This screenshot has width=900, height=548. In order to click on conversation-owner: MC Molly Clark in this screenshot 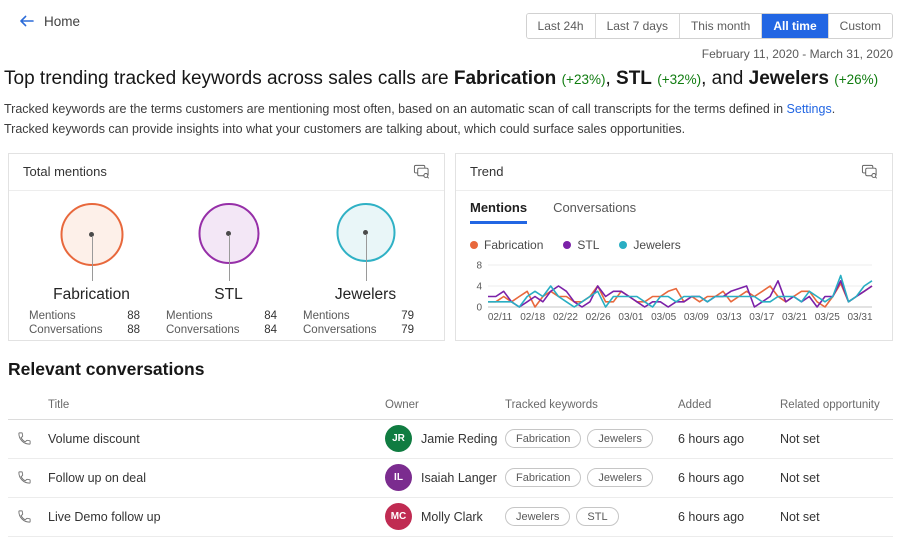, I will do `click(445, 516)`.